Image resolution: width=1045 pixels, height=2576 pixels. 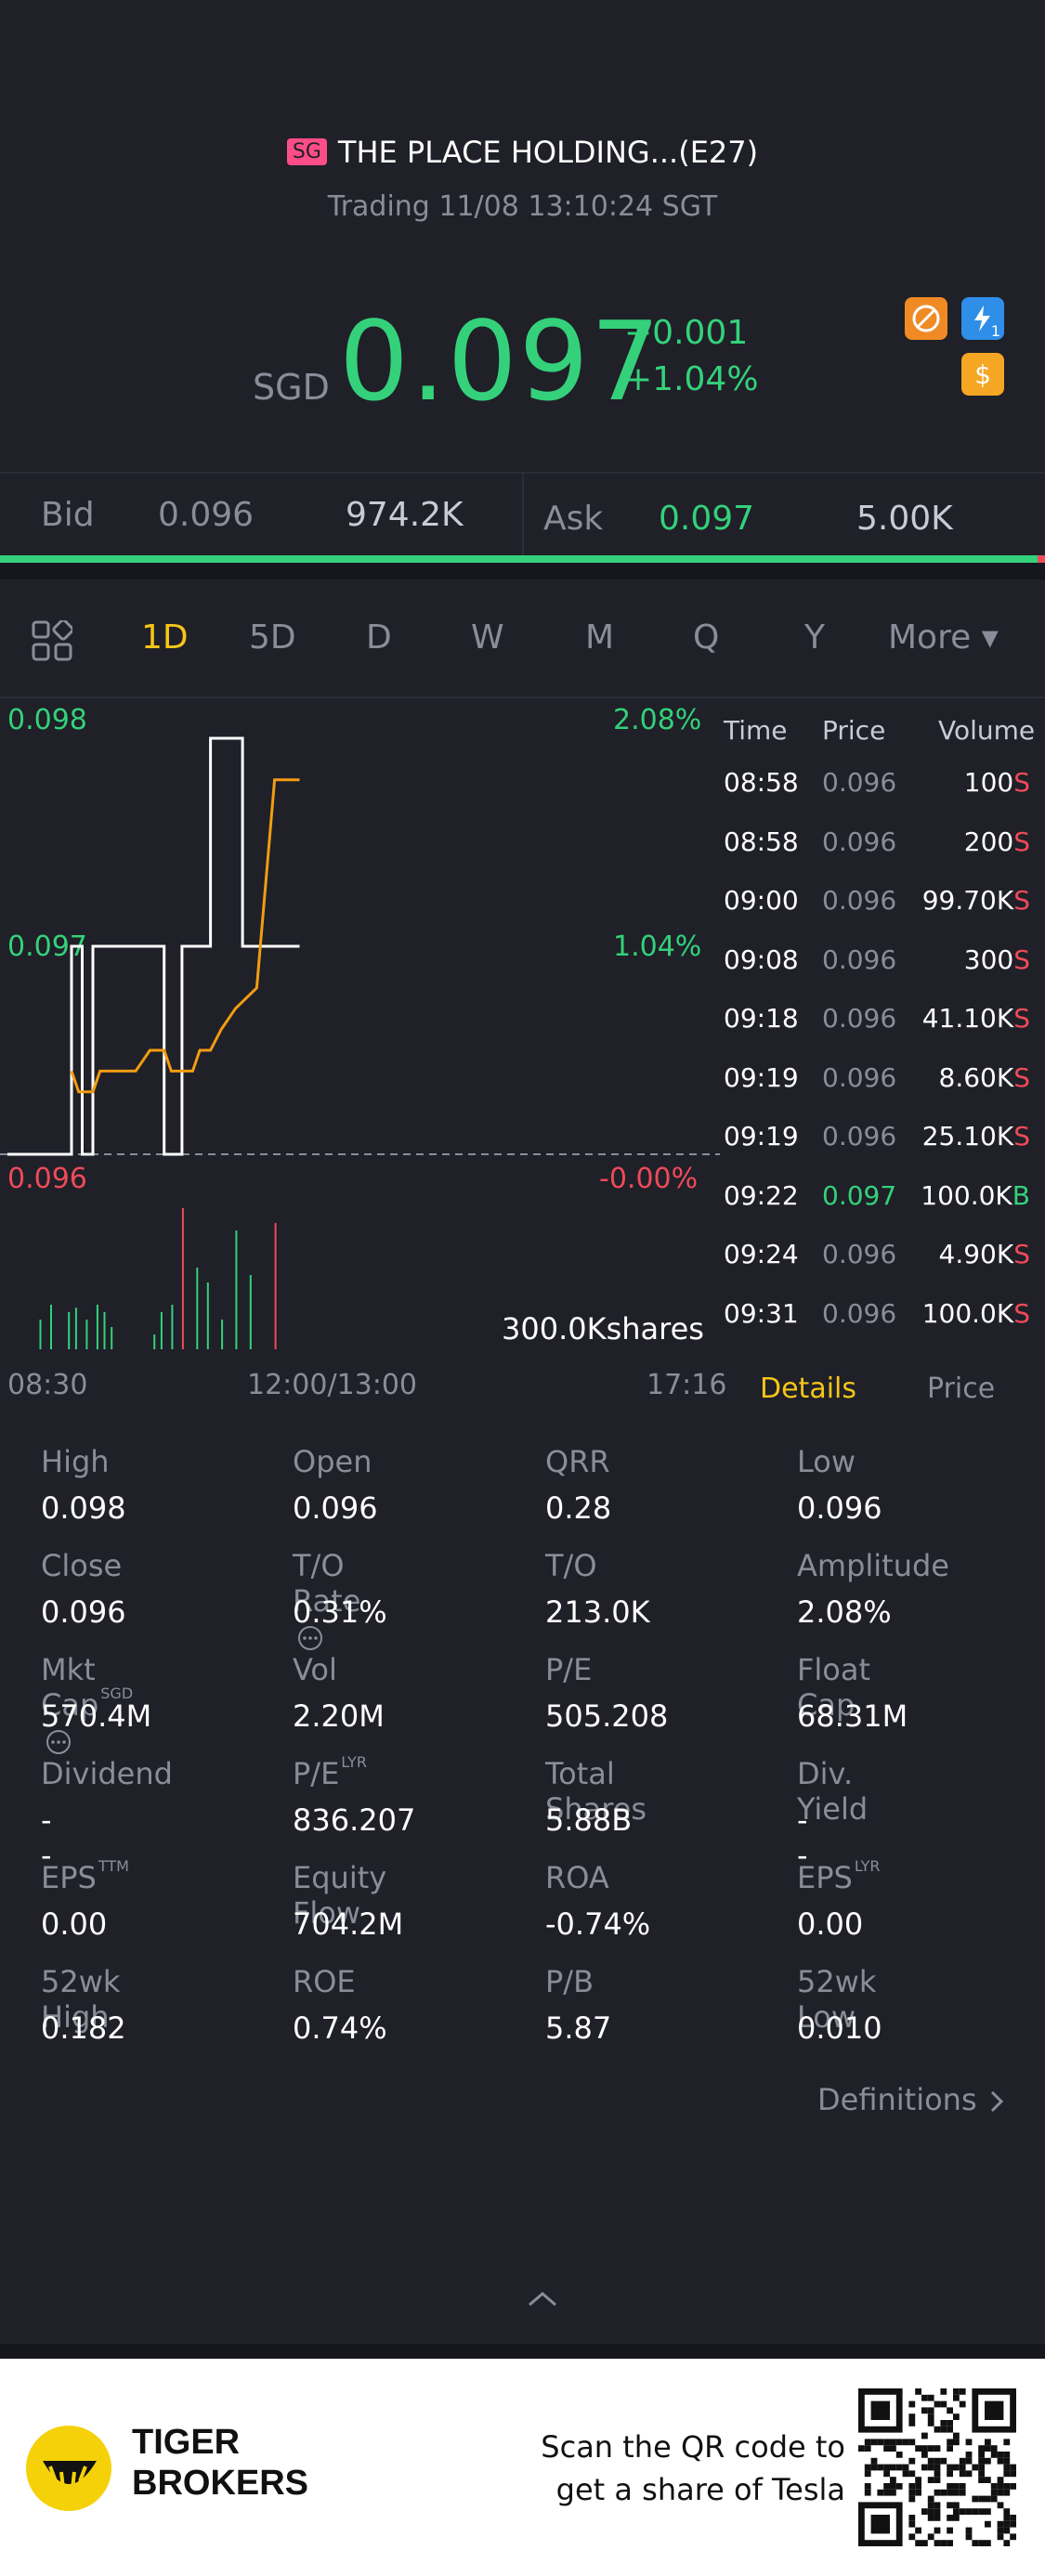 What do you see at coordinates (522, 1091) in the screenshot?
I see `tick-row: 09:19 0.096 8.60KS` at bounding box center [522, 1091].